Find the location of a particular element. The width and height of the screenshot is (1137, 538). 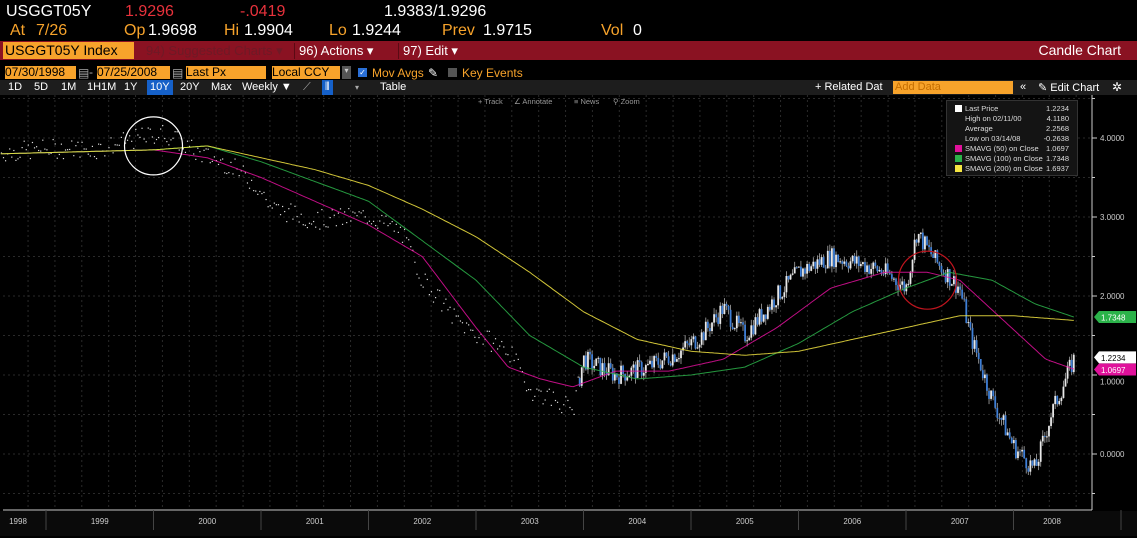

key-events-checkbox is located at coordinates (452, 72).